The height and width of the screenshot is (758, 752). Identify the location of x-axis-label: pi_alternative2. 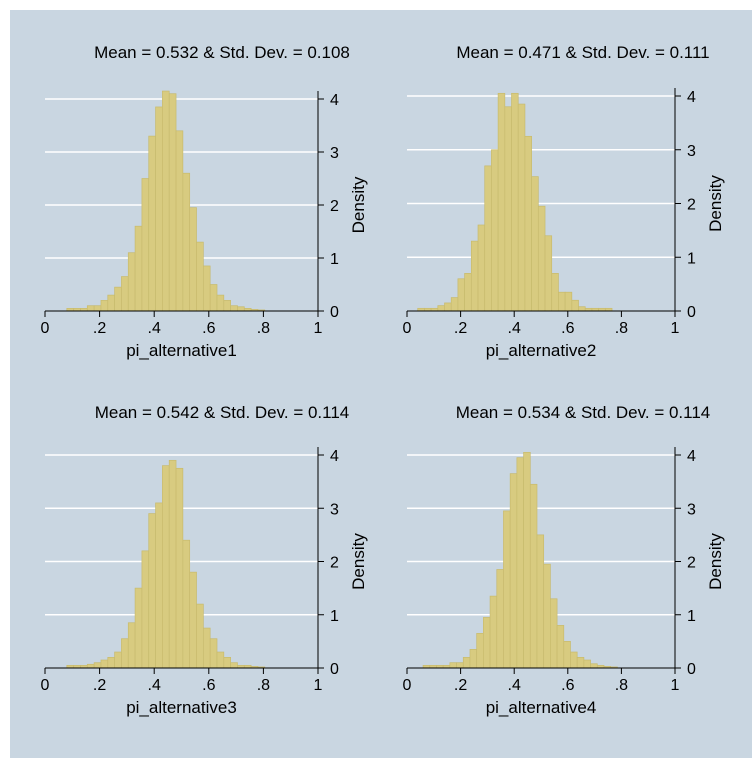
(541, 350).